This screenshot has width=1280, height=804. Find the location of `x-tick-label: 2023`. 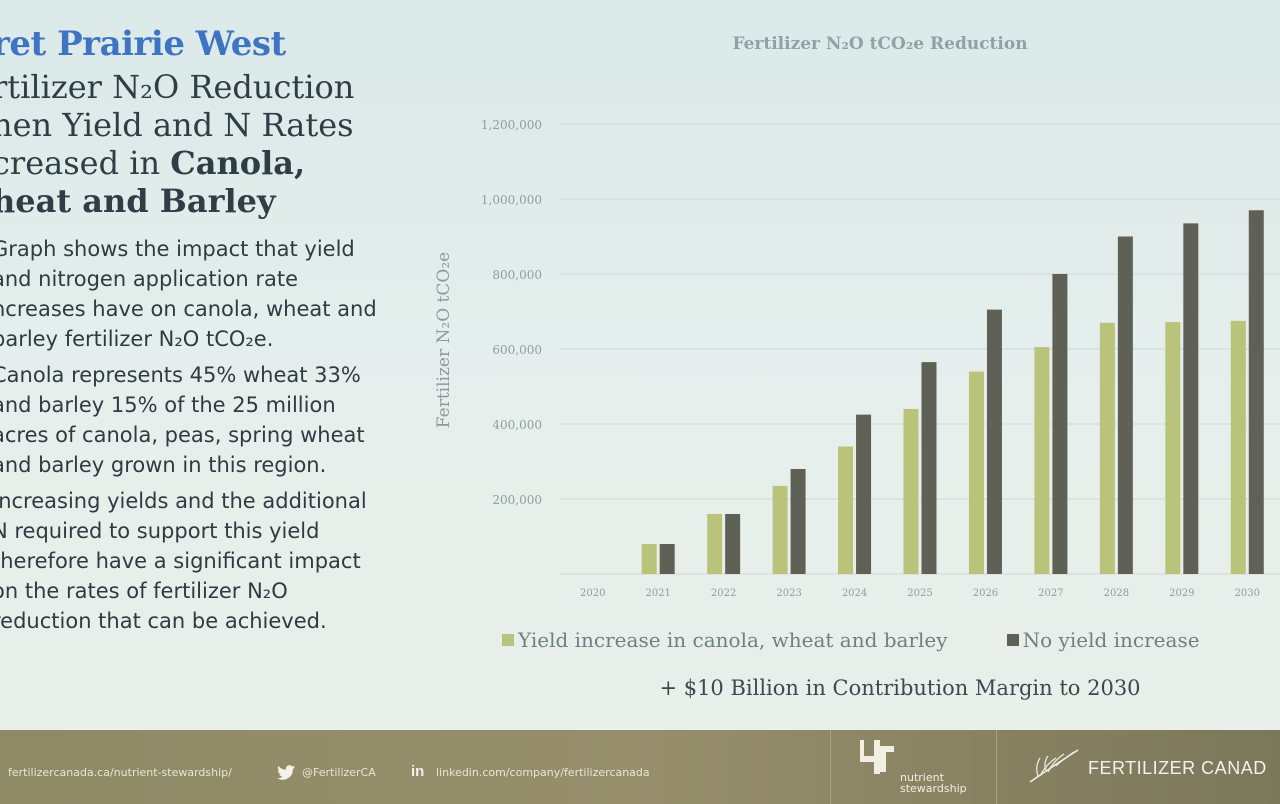

x-tick-label: 2023 is located at coordinates (788, 593).